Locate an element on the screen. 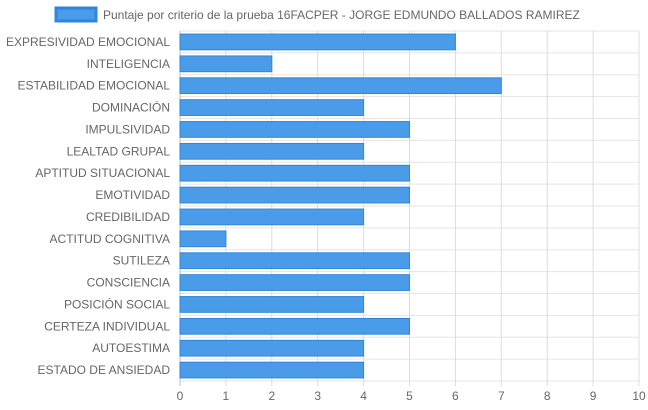 This screenshot has width=648, height=410. category-label: CONSCIENCIA is located at coordinates (128, 283).